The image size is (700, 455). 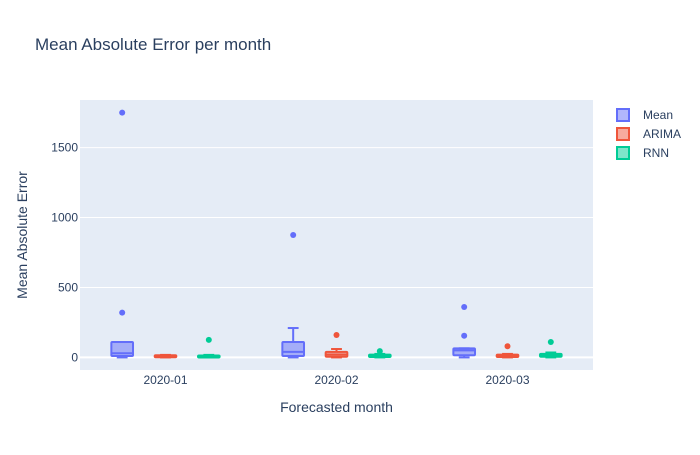 I want to click on chart-title: Mean Absolute Error per month, so click(x=153, y=44).